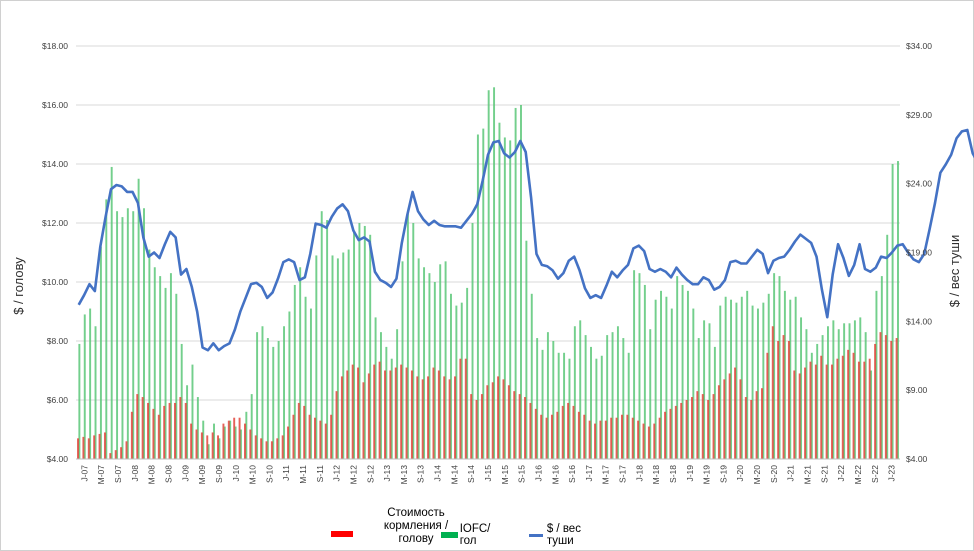 This screenshot has width=974, height=551. What do you see at coordinates (185, 473) in the screenshot?
I see `x-tick-label: J-09` at bounding box center [185, 473].